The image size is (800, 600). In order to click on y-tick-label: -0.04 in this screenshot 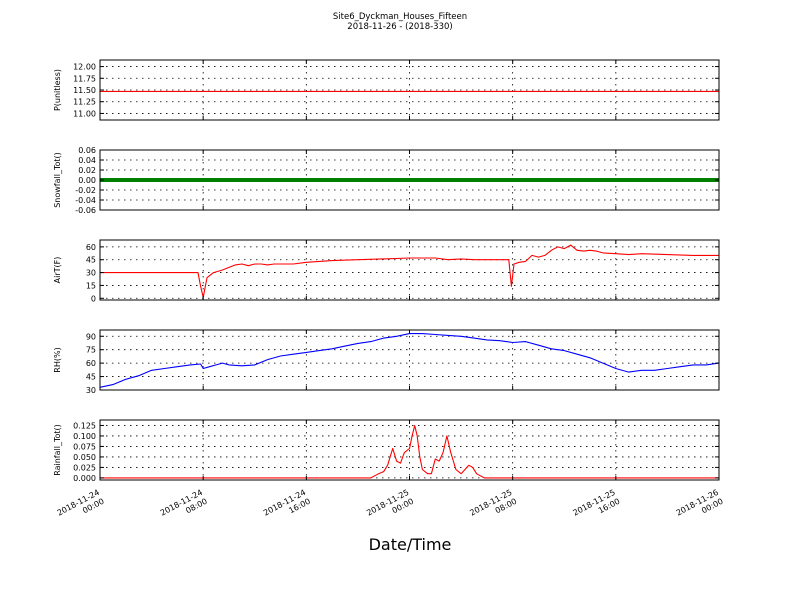, I will do `click(85, 200)`.